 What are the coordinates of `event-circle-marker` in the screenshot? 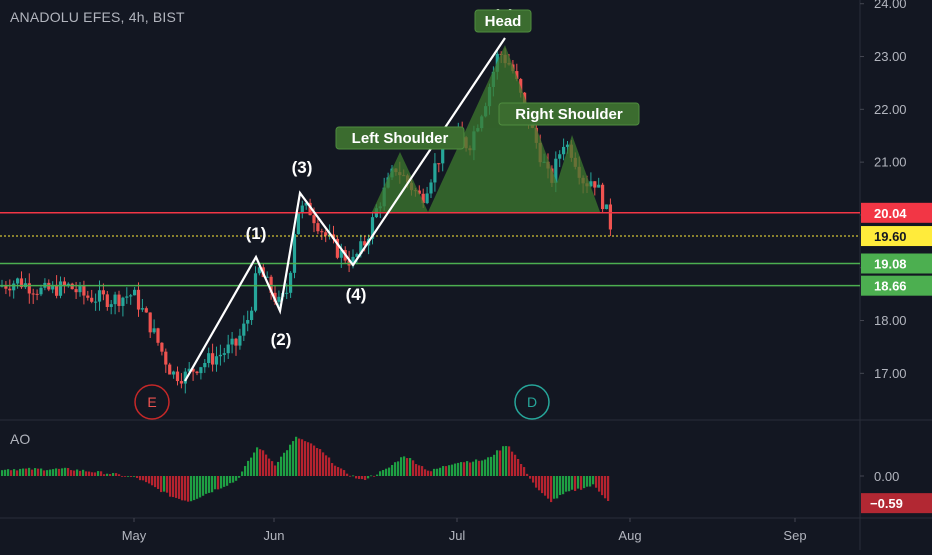 It's located at (532, 402).